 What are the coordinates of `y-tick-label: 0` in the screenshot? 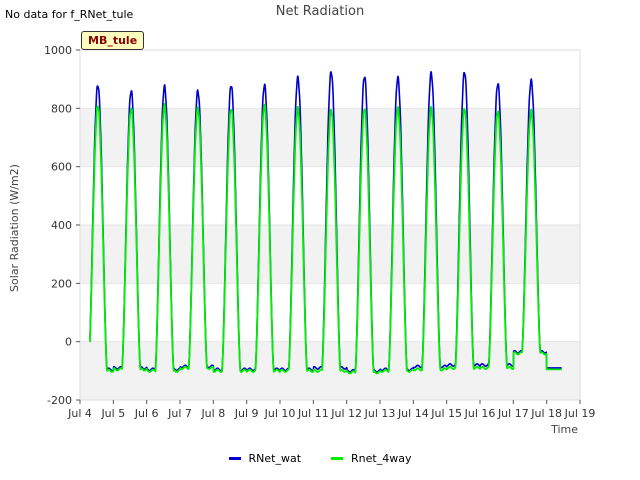 It's located at (68, 342).